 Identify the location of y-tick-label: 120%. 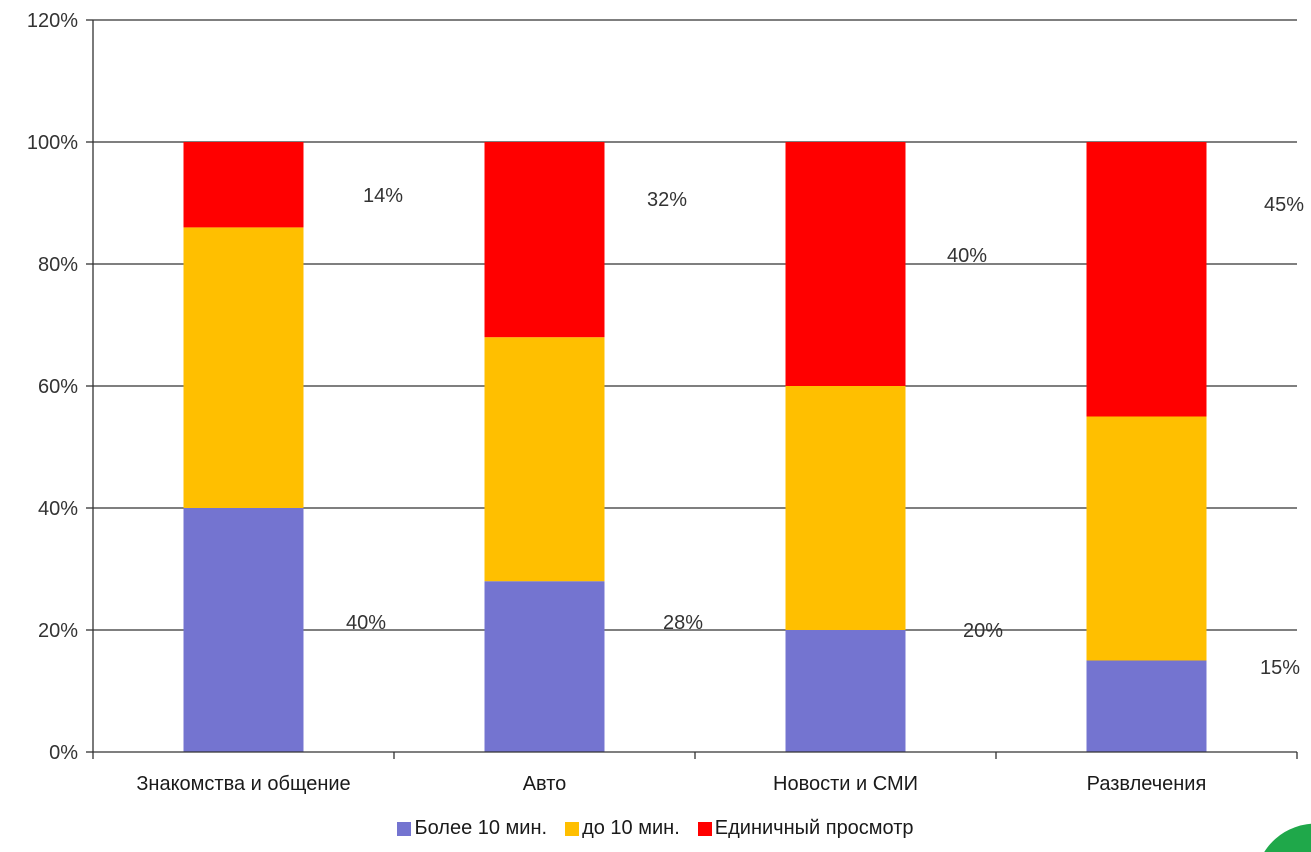
(52, 21).